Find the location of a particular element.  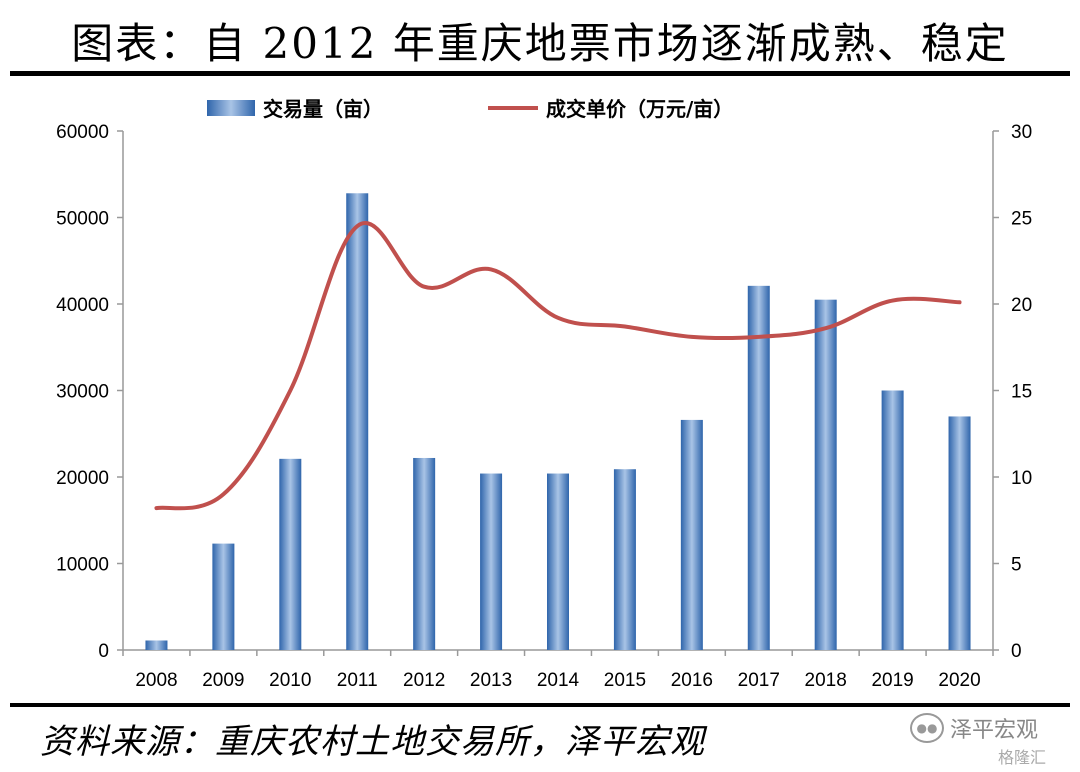

y-left-tick-label: 10000 is located at coordinates (82, 565).